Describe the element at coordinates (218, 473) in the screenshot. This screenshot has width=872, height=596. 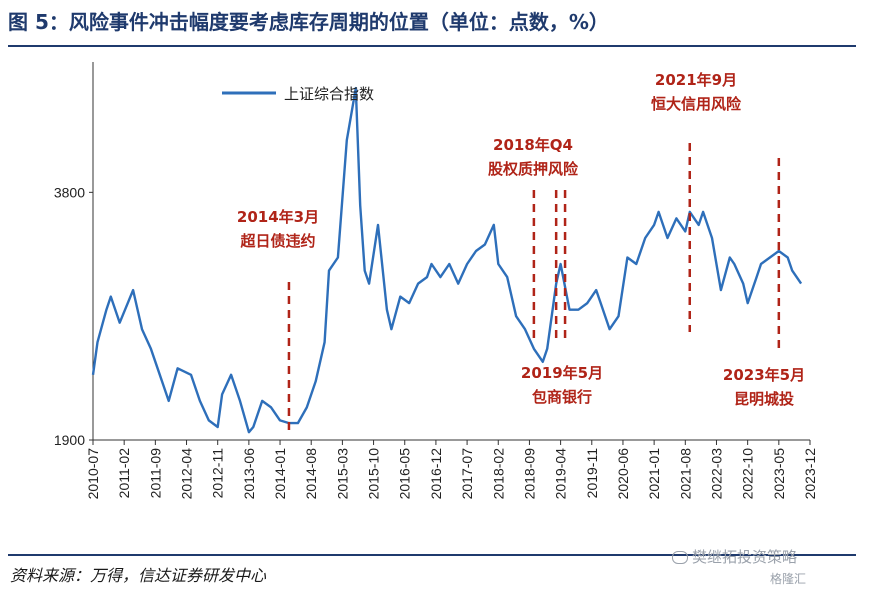
I see `x-tick-label: 2012-11` at that location.